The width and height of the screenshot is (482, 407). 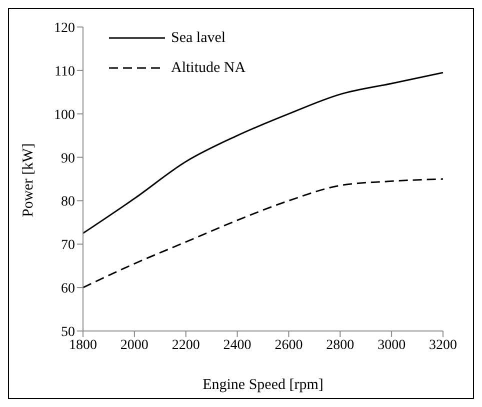 I want to click on x-tick-label: 1800, so click(x=83, y=345).